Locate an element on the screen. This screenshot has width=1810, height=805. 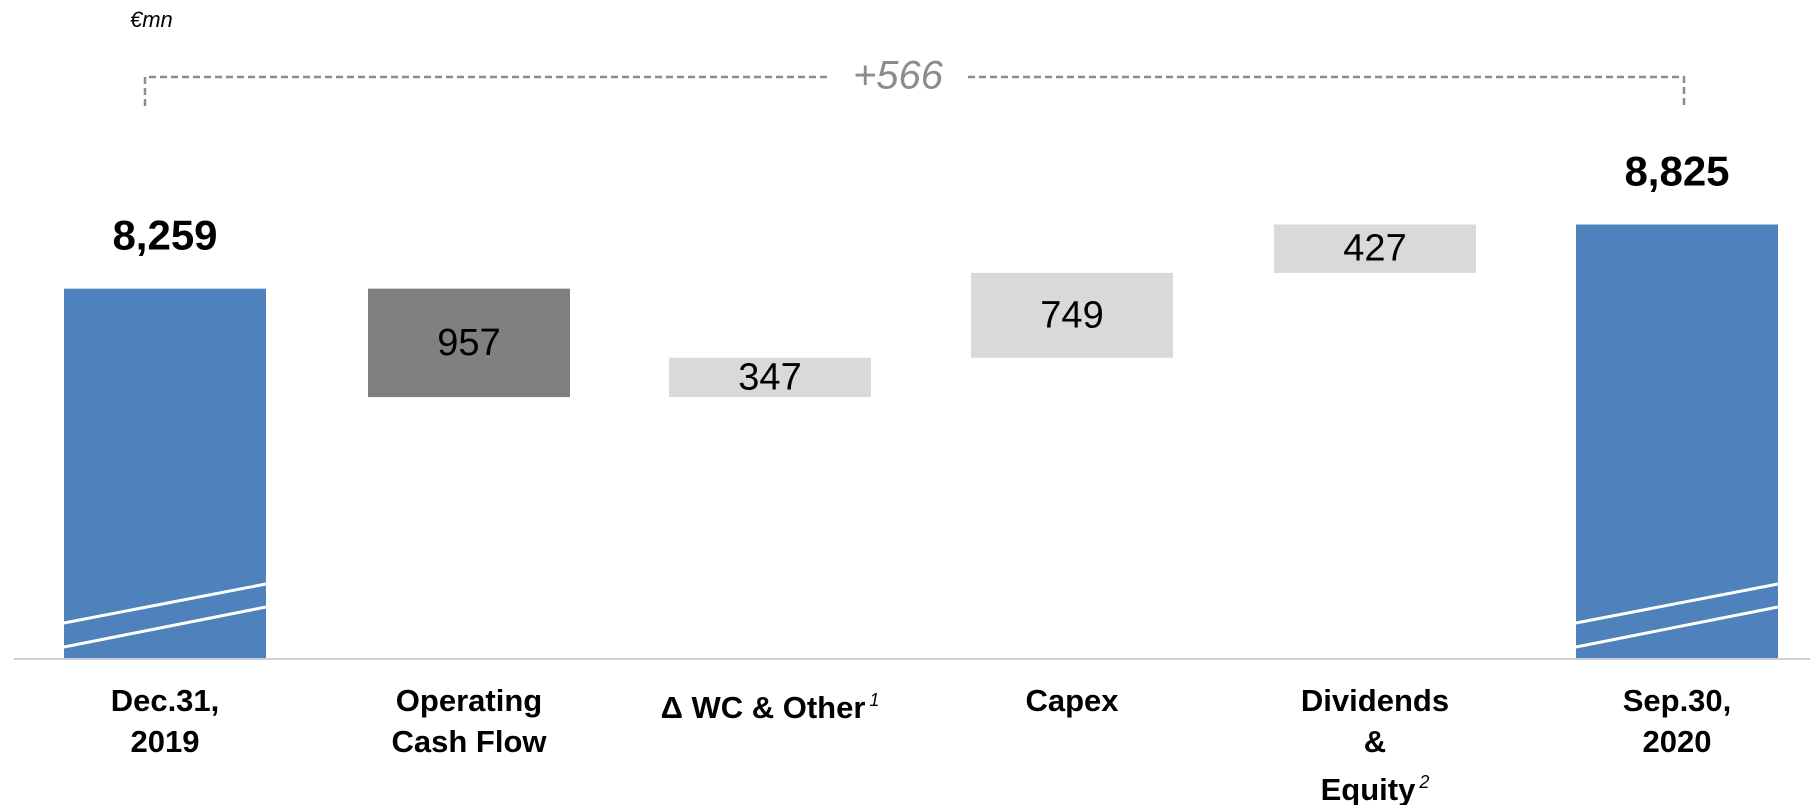
unit-label: €mn is located at coordinates (151, 19).